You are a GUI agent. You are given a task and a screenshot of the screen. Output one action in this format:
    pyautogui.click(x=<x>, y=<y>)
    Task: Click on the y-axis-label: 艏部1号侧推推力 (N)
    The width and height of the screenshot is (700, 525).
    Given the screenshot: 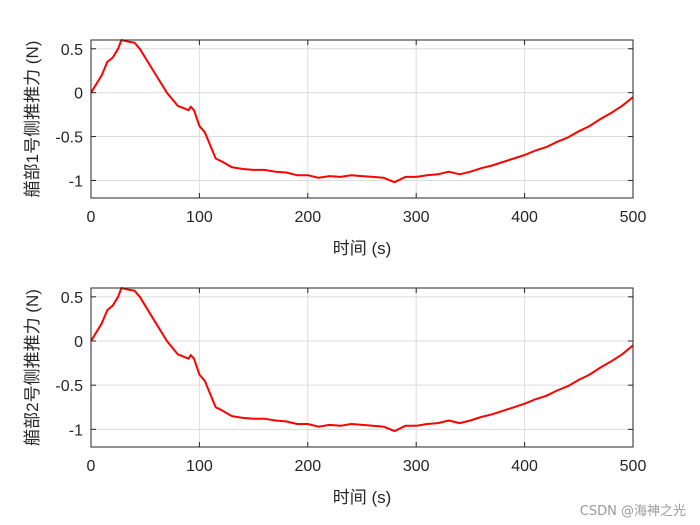 What is the action you would take?
    pyautogui.click(x=32, y=119)
    